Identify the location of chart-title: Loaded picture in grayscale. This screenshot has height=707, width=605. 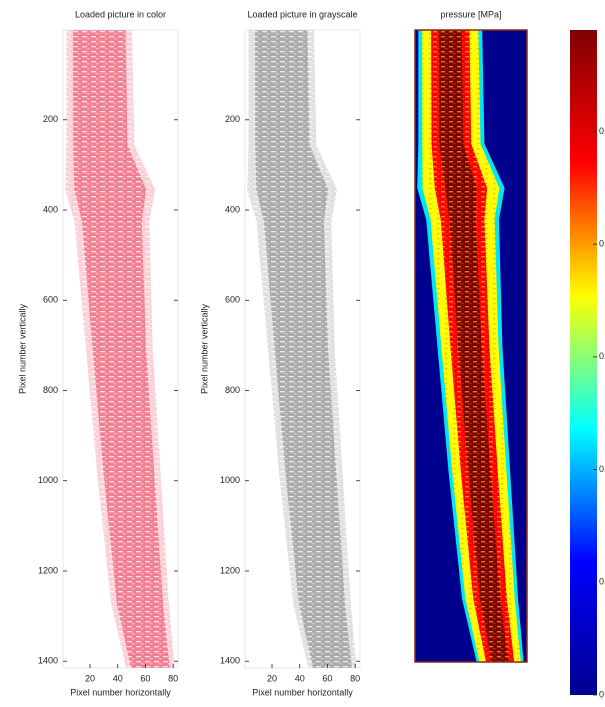
(302, 14).